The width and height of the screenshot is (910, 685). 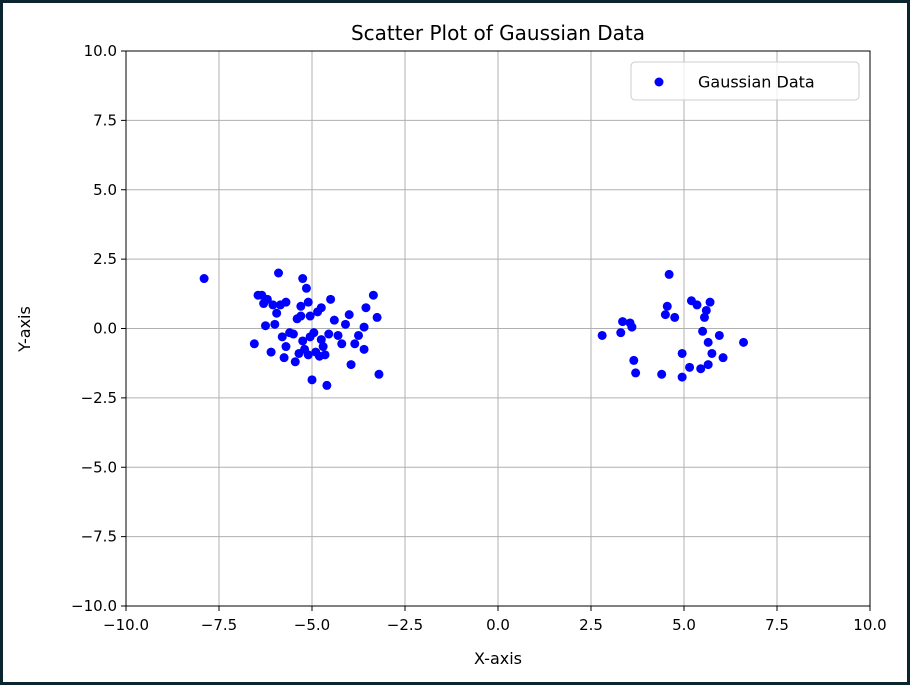 I want to click on y-axis-ticks: −10.0 −7.5 −5.0 −2.5 0.0 2.5 5.0 7.5 10.0, so click(x=98, y=328).